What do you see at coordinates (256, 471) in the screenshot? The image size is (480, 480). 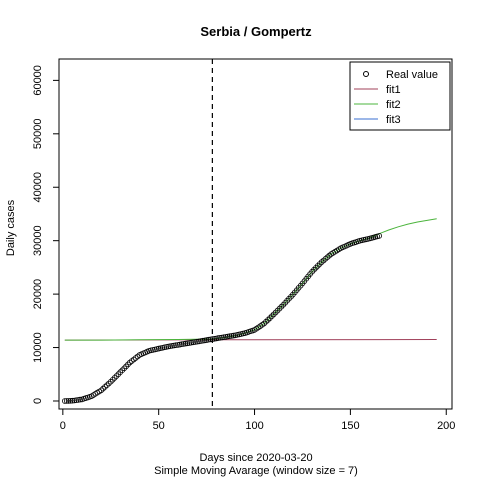 I see `x-axis-sublabel: Simple Moving Avarage (window size = 7)` at bounding box center [256, 471].